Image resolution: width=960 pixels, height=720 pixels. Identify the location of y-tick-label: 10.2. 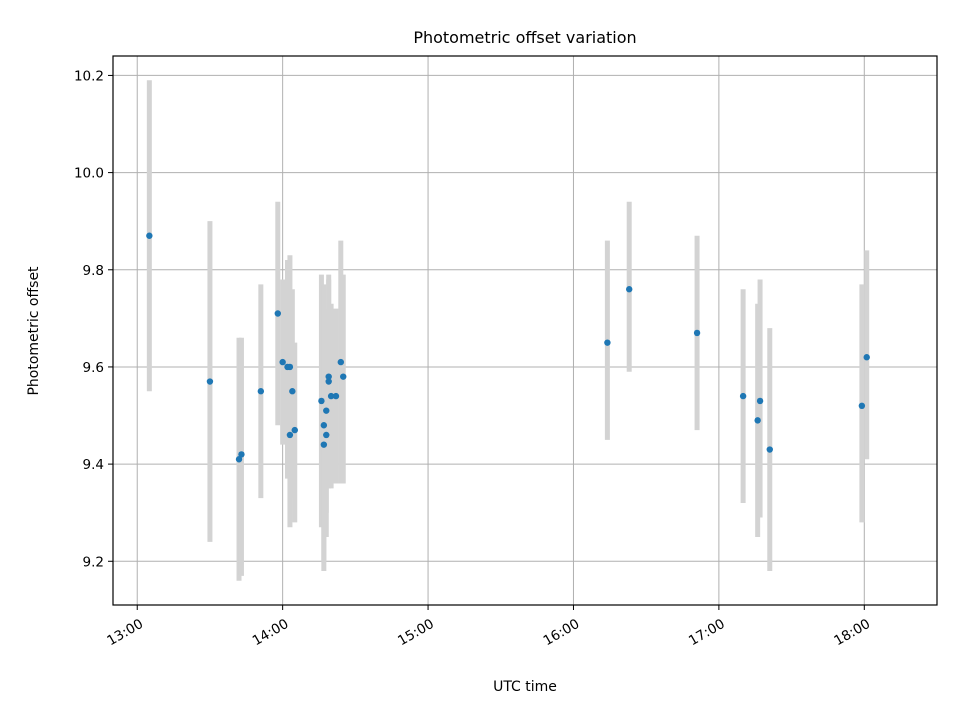
(89, 76).